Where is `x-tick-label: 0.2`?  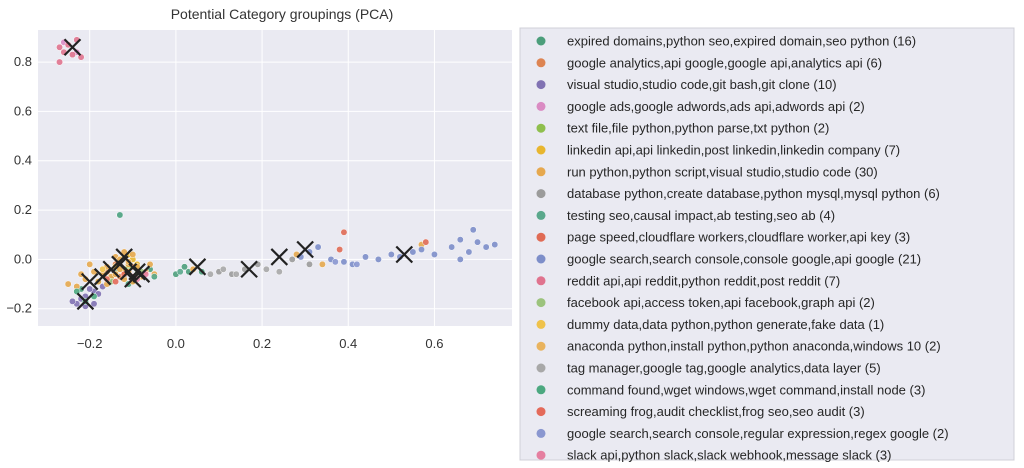 x-tick-label: 0.2 is located at coordinates (262, 343).